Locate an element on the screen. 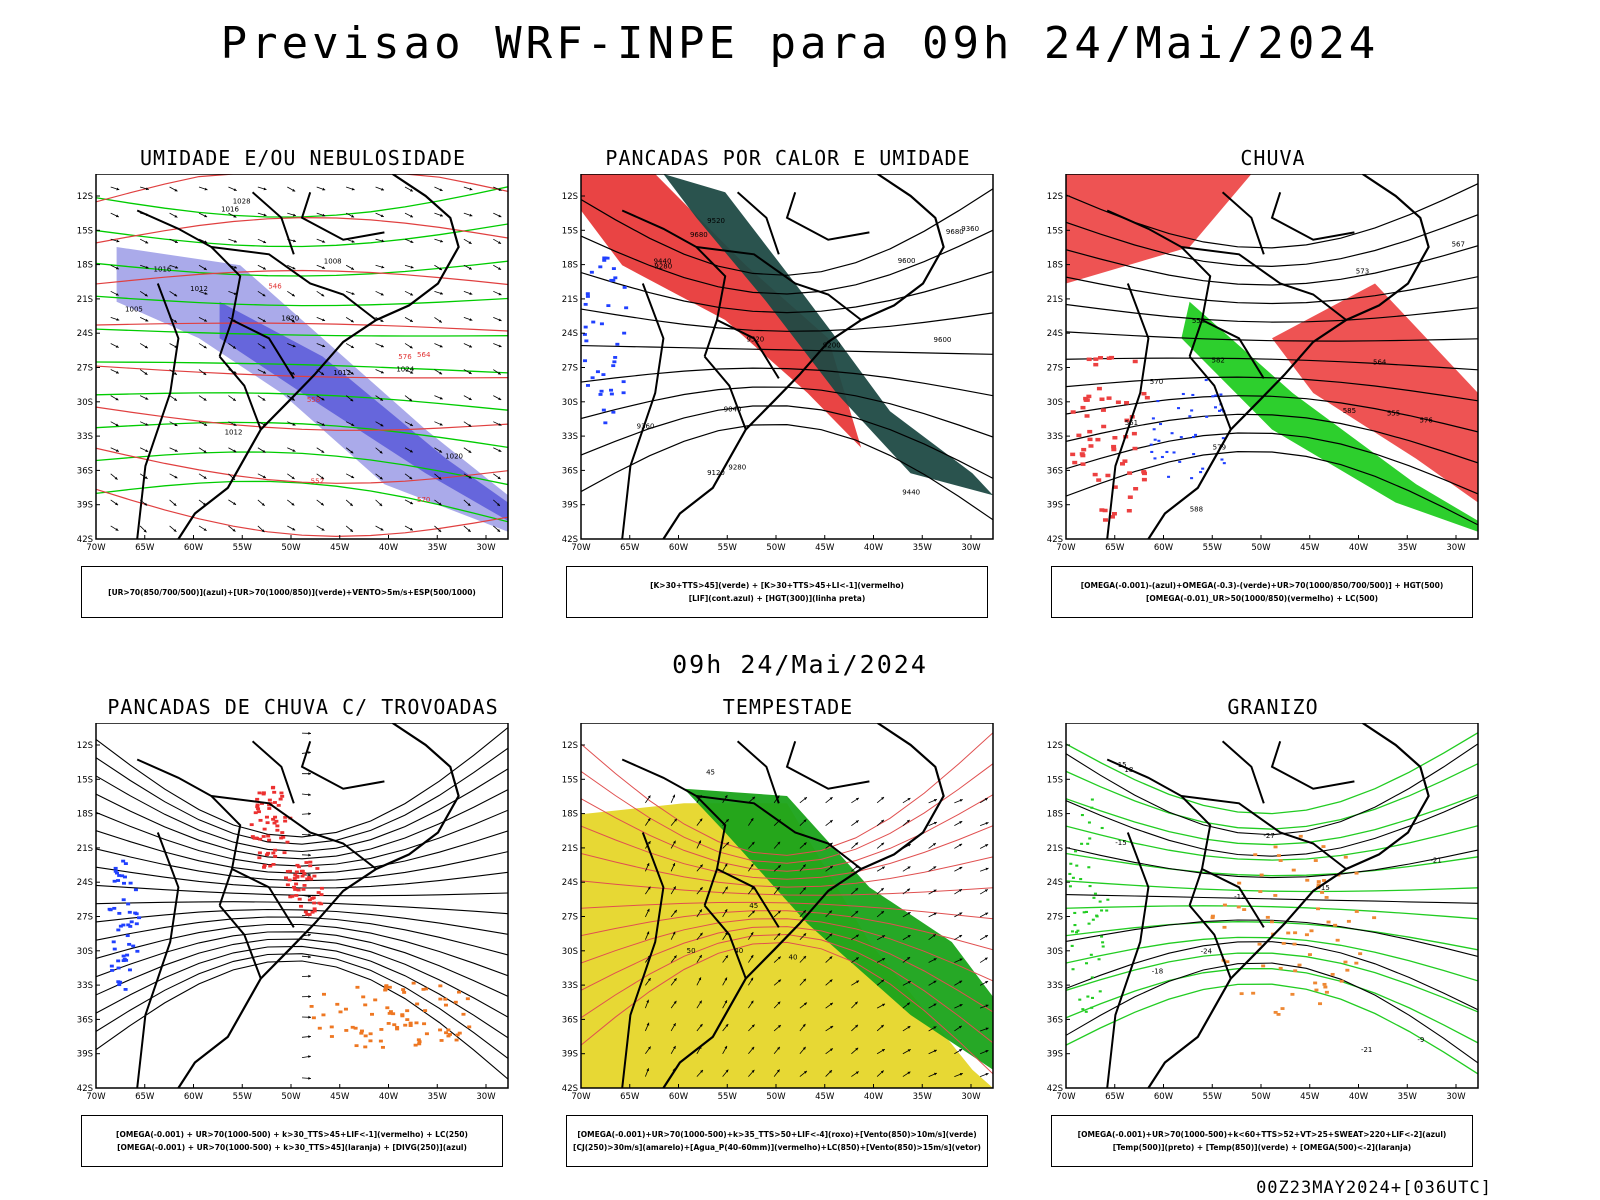  lat-label: 42S is located at coordinates (570, 540).